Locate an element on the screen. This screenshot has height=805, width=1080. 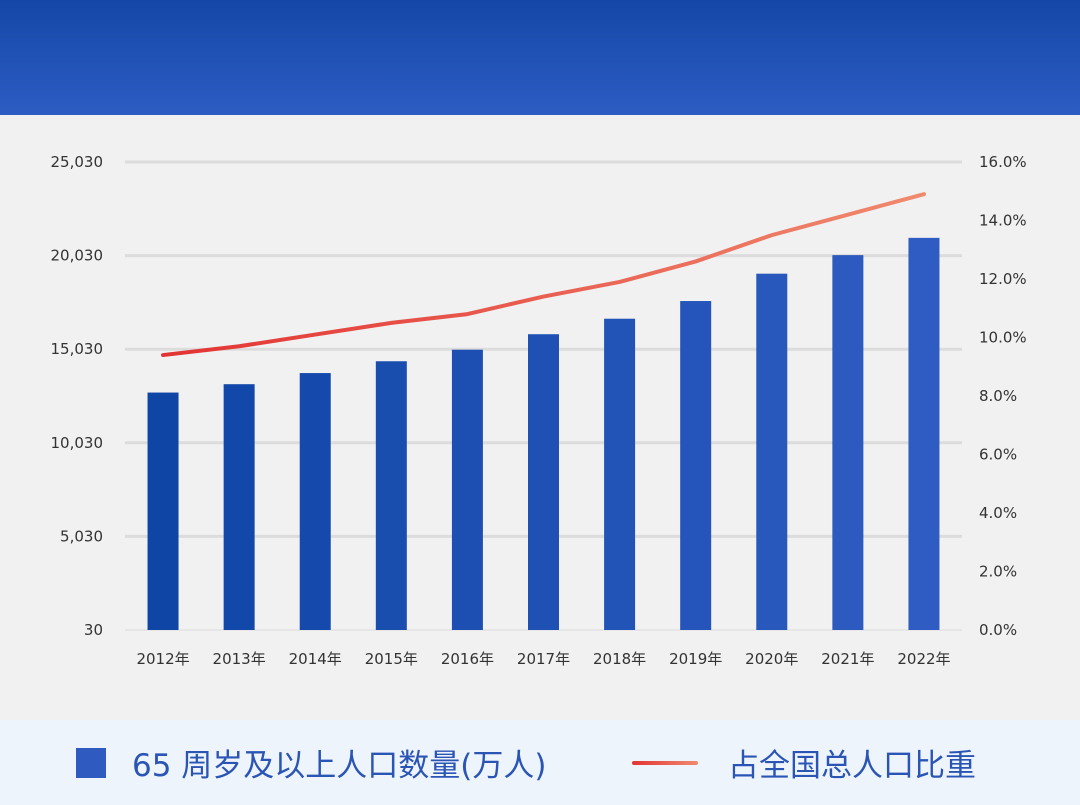
x-tick-label: 2020年 is located at coordinates (771, 659).